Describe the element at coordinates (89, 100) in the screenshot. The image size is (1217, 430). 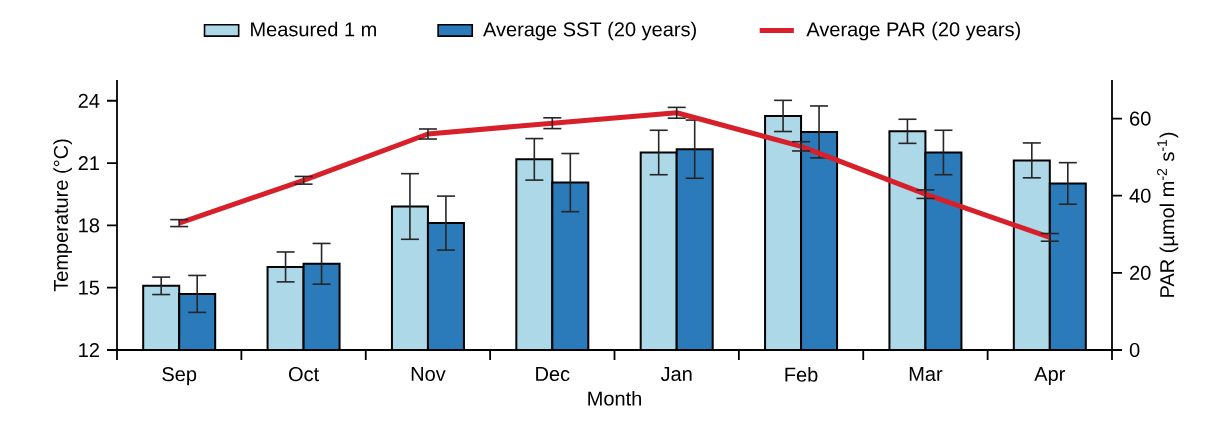
I see `y-tick-label: 24` at that location.